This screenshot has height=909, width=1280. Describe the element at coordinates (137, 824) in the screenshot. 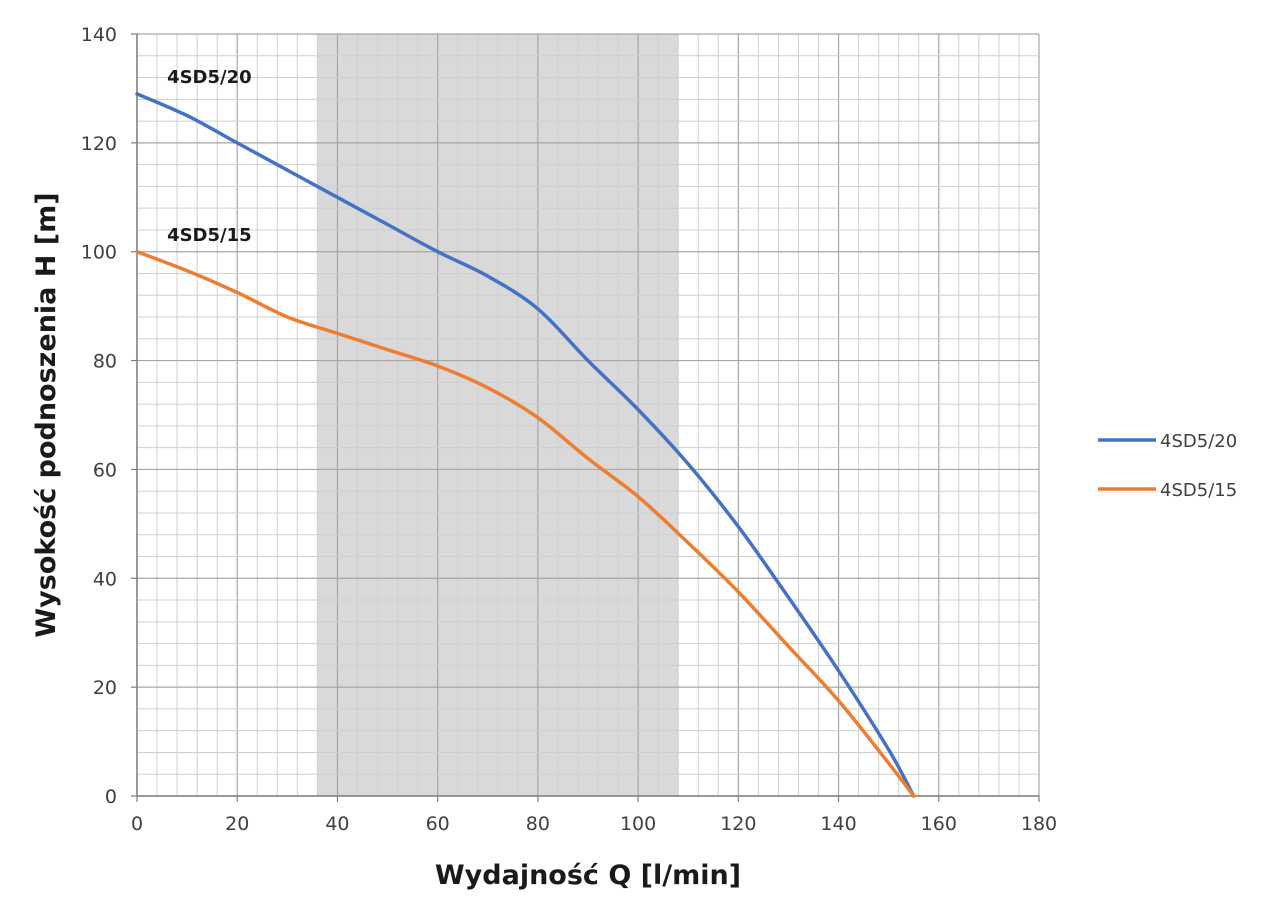

I see `x-tick-label: 0` at that location.